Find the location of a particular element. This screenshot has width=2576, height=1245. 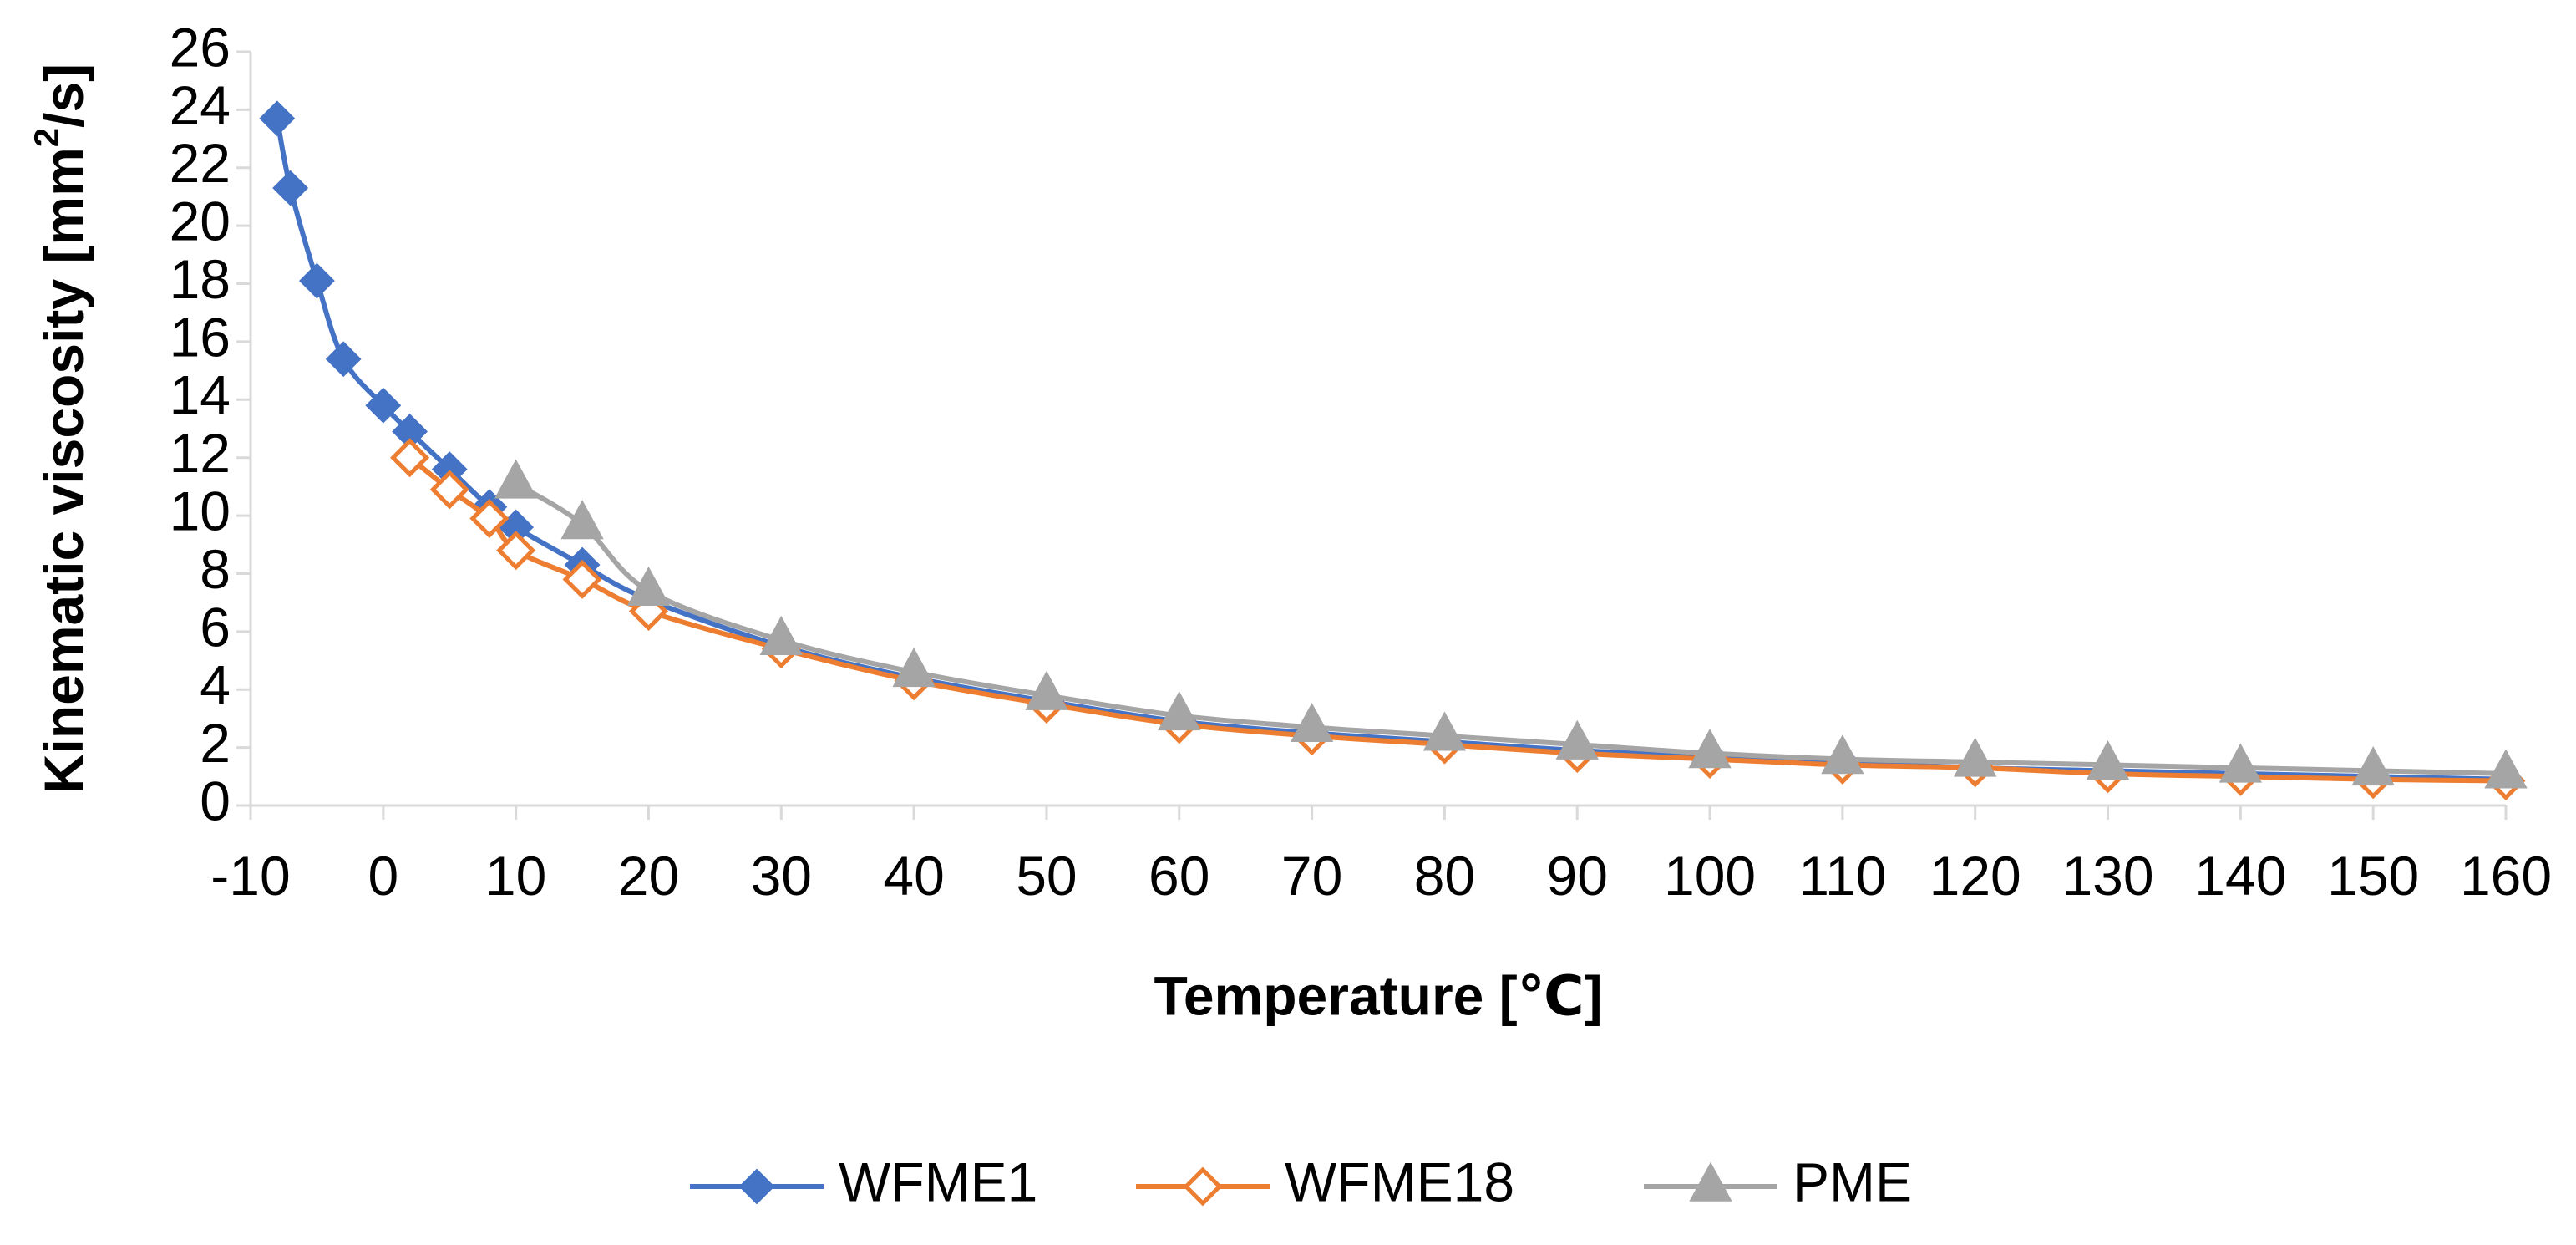

y-tick-label: 18 is located at coordinates (200, 279).